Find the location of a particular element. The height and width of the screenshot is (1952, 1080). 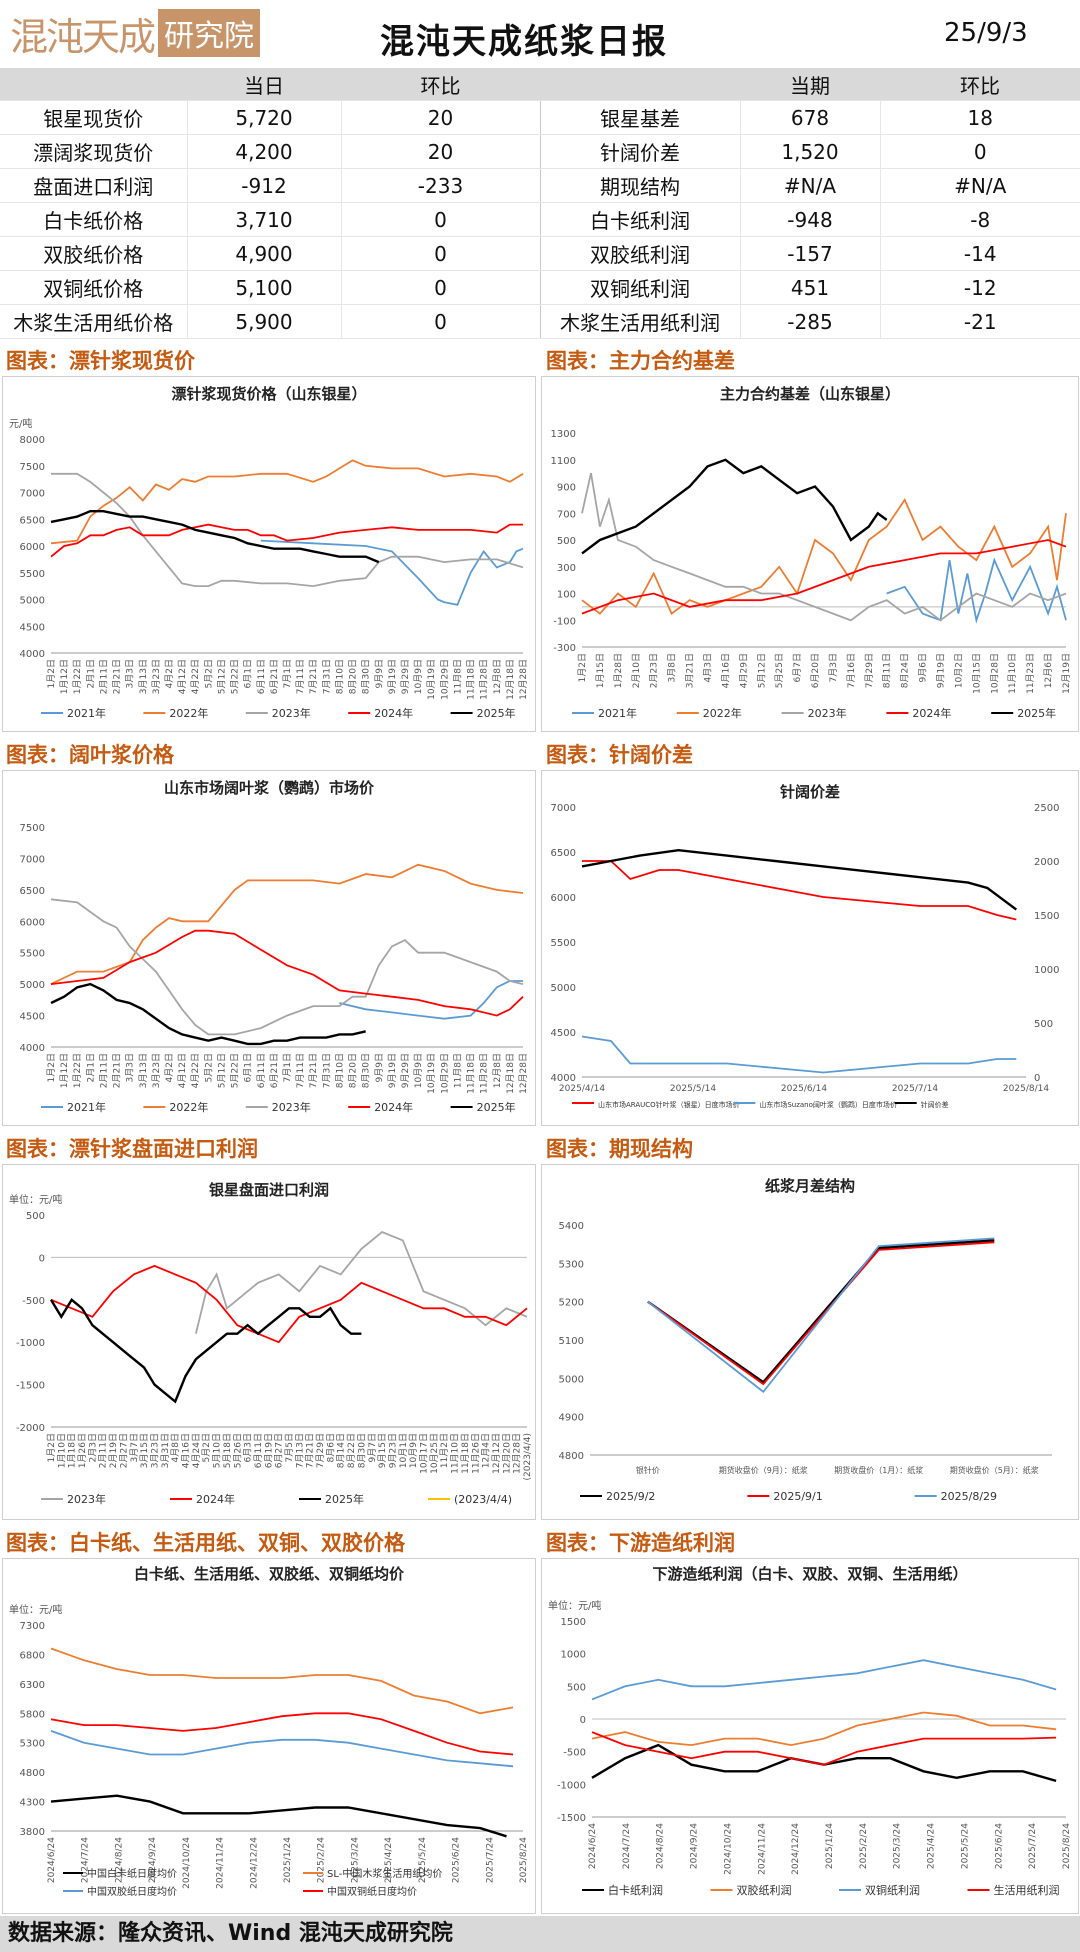

x-tick-label: 6月20日 is located at coordinates (815, 670).